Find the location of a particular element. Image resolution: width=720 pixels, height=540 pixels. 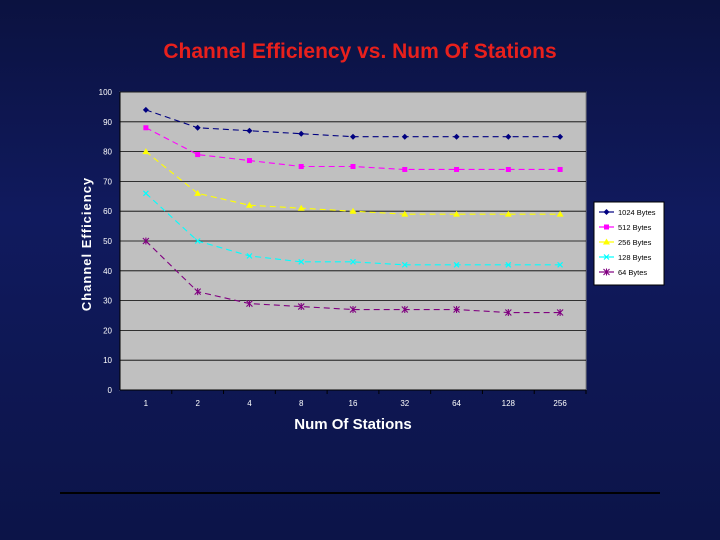

series-1024-bytes is located at coordinates (353, 123).